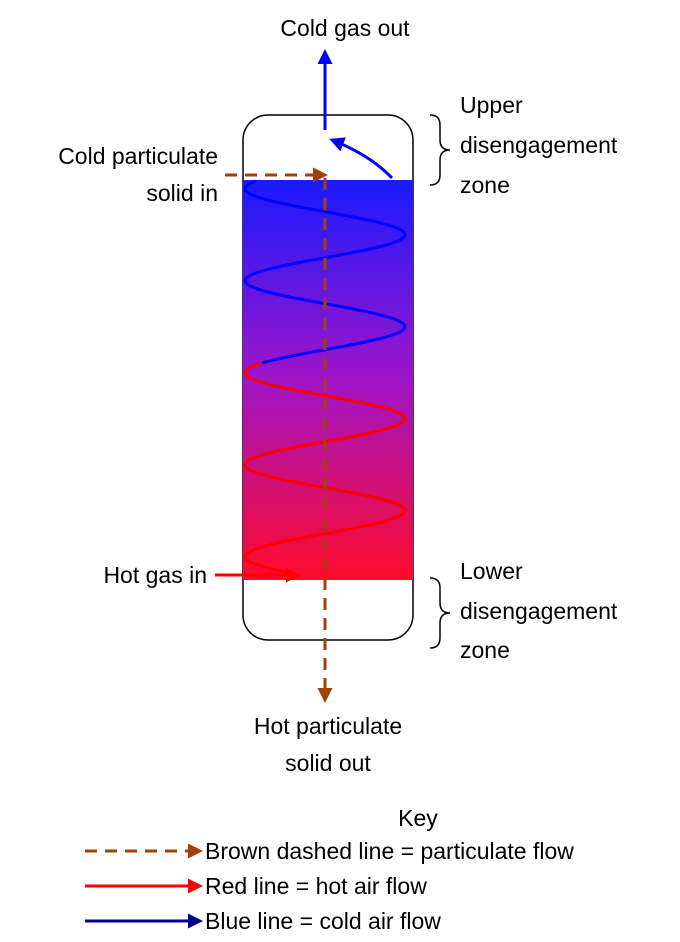 This screenshot has width=680, height=942. Describe the element at coordinates (418, 818) in the screenshot. I see `key-title: Key` at that location.